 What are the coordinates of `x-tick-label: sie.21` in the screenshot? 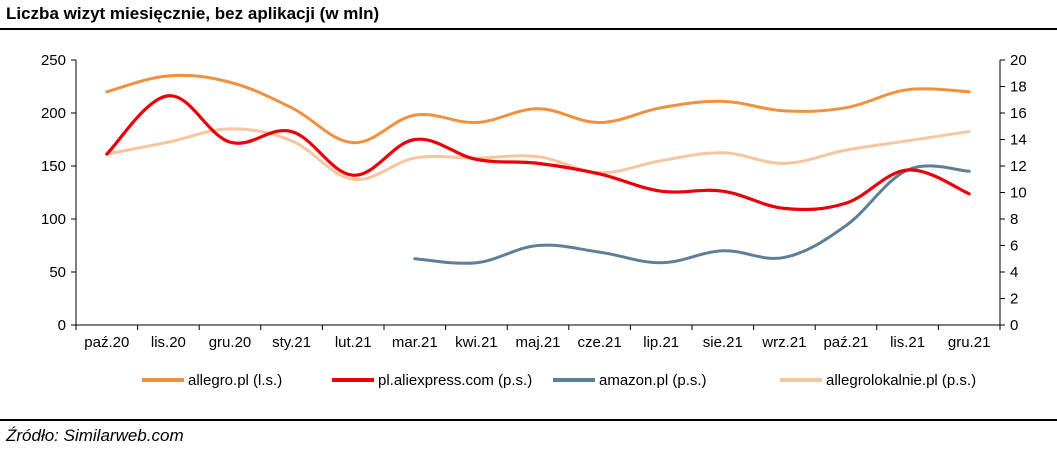 It's located at (723, 342).